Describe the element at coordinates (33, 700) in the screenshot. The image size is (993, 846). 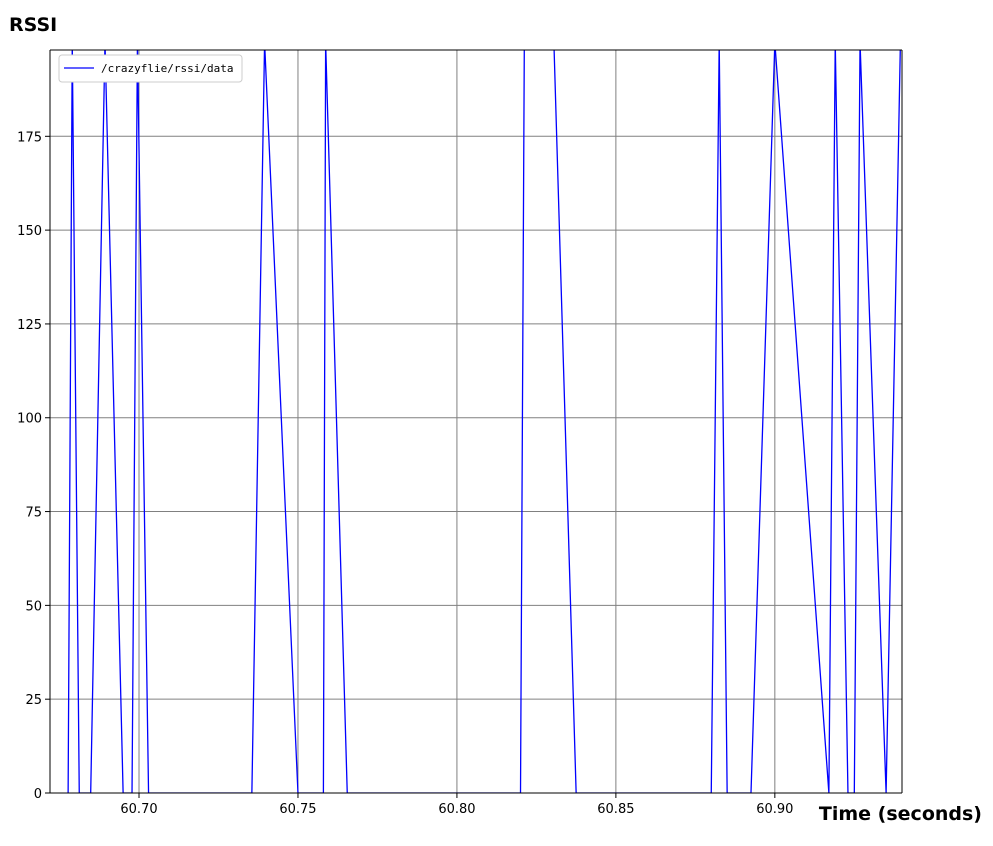
I see `y-tick-label: 25` at that location.